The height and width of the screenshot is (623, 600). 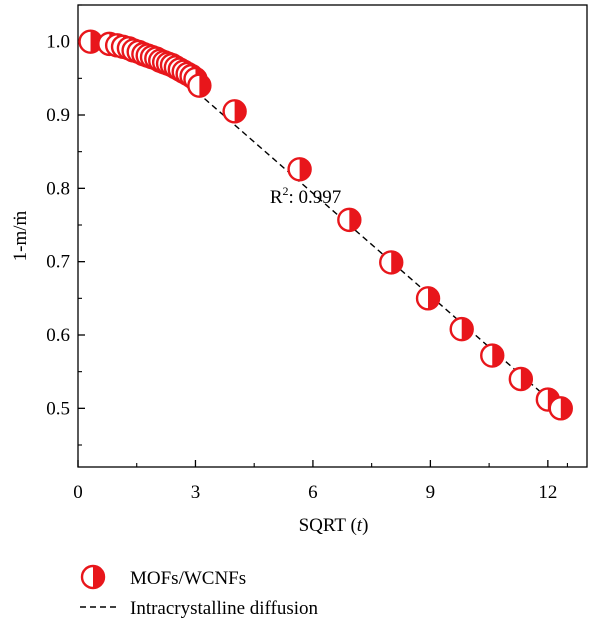 What do you see at coordinates (58, 42) in the screenshot?
I see `y-tick-label: 1.0` at bounding box center [58, 42].